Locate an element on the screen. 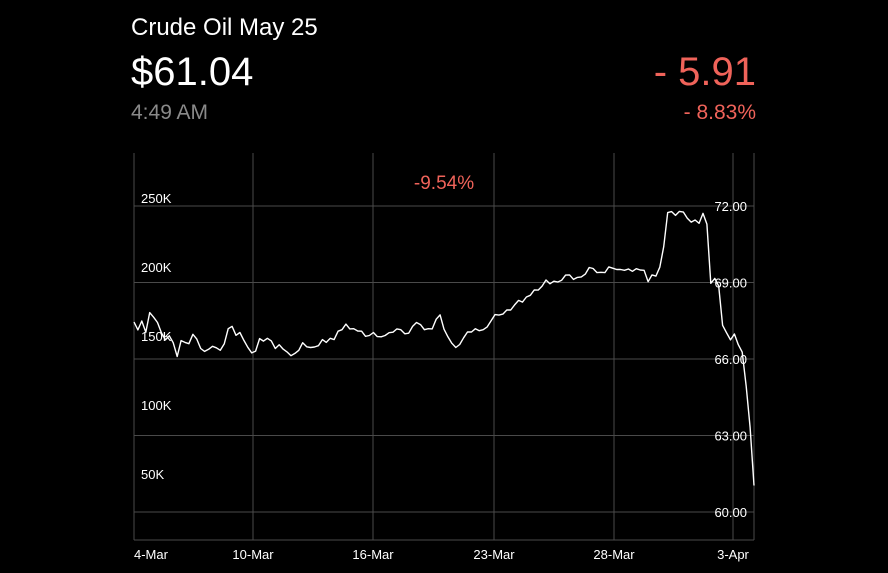 The width and height of the screenshot is (888, 573). date-axis: 4-Mar 10-Mar 16-Mar 23-Mar 28-Mar 3-Apr is located at coordinates (442, 554).